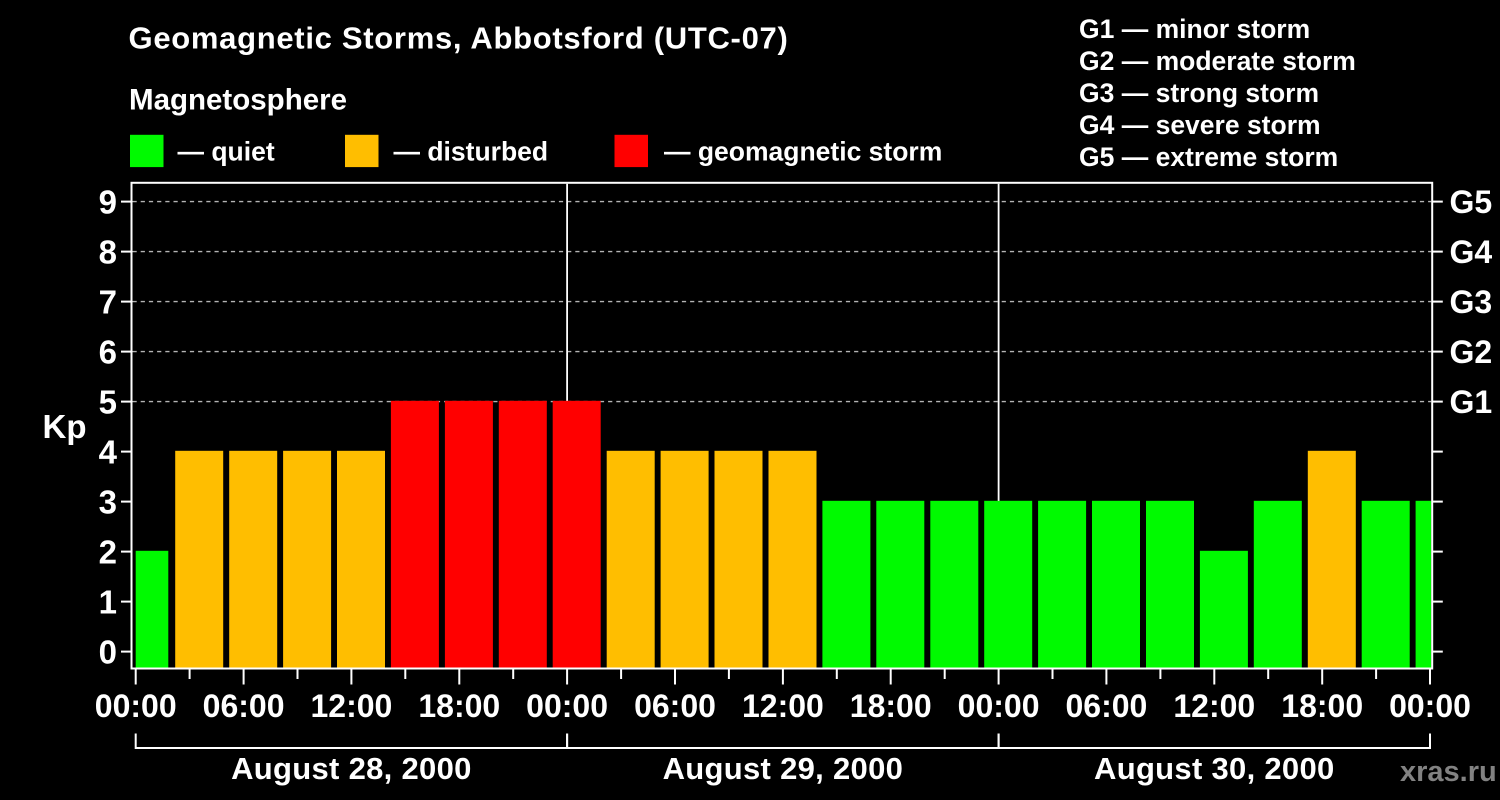 The width and height of the screenshot is (1500, 800). I want to click on svg-text: Magnetosphere, so click(238, 100).